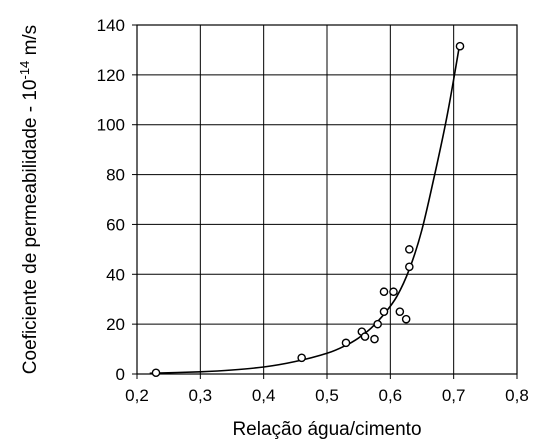 Image resolution: width=538 pixels, height=443 pixels. What do you see at coordinates (517, 395) in the screenshot?
I see `x-tick-label: 0,8` at bounding box center [517, 395].